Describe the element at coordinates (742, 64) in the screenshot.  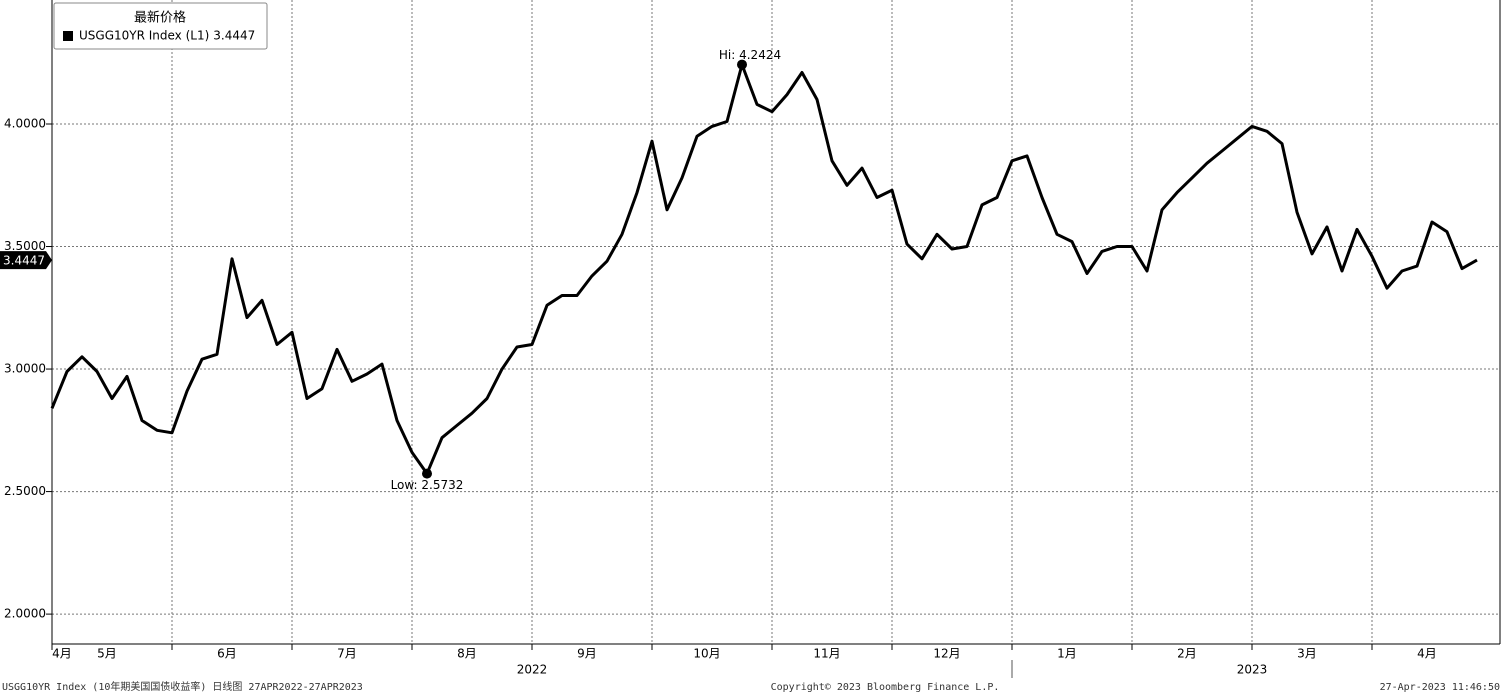
I see `high-marker` at that location.